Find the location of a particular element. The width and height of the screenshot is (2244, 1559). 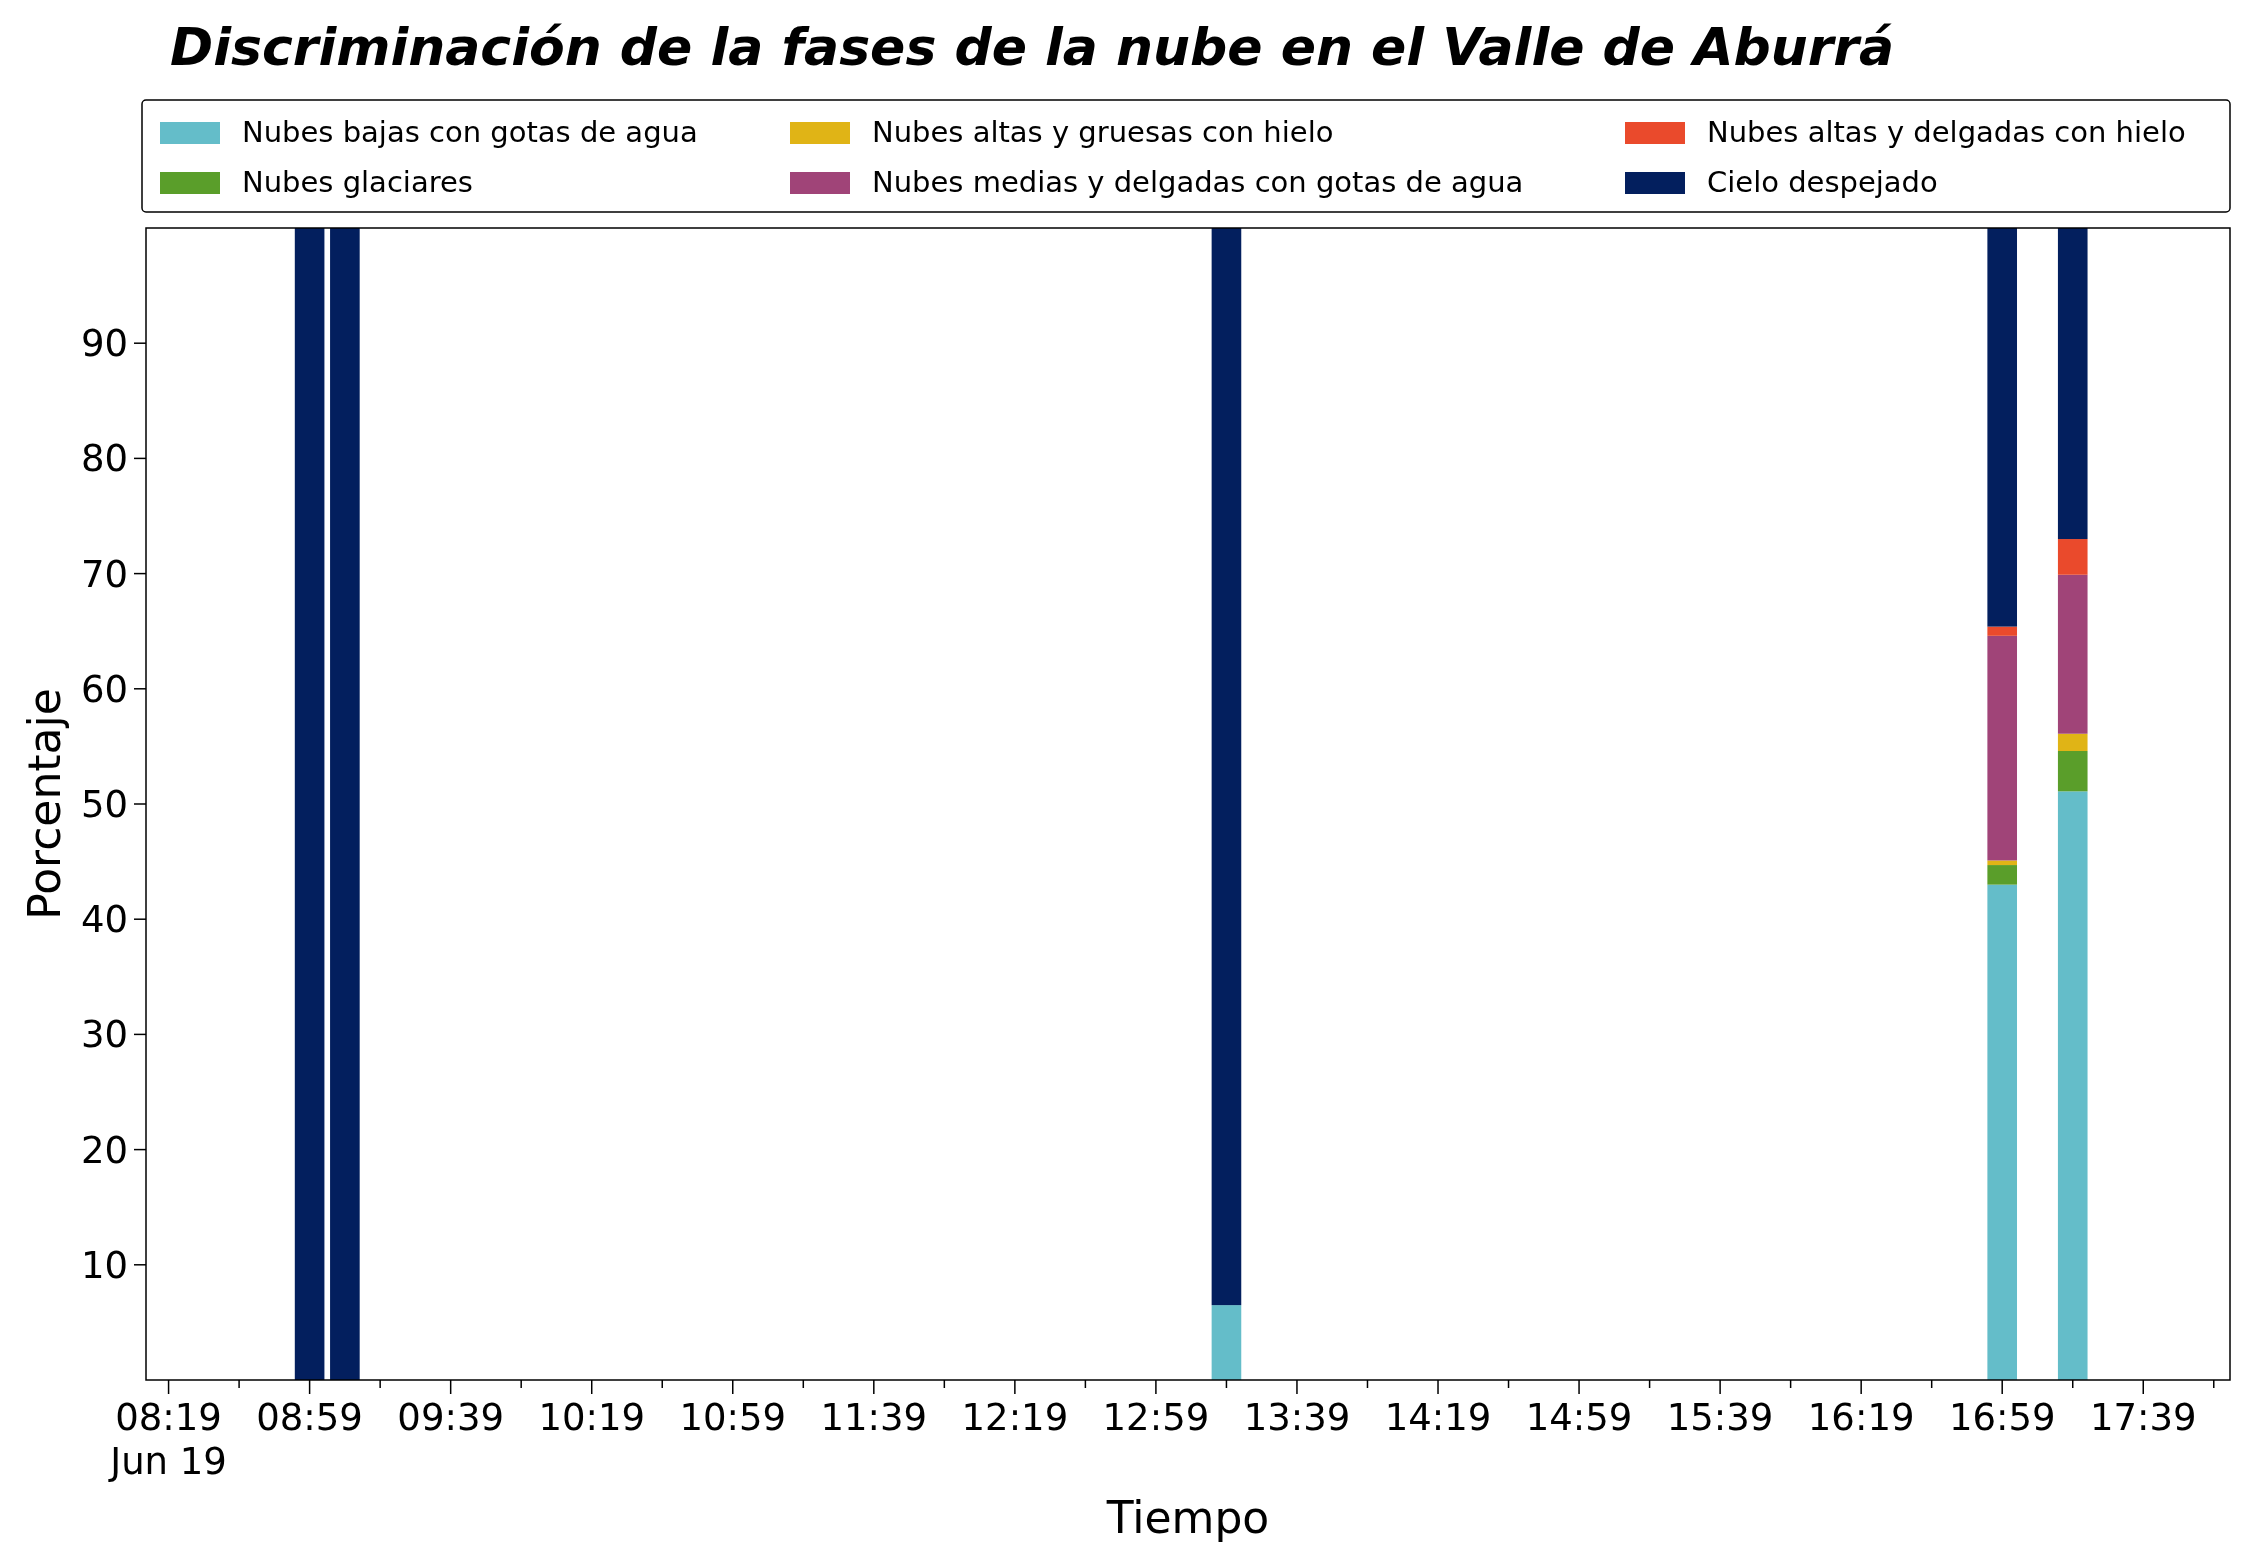

y-tick-label: 10 is located at coordinates (104, 1265).